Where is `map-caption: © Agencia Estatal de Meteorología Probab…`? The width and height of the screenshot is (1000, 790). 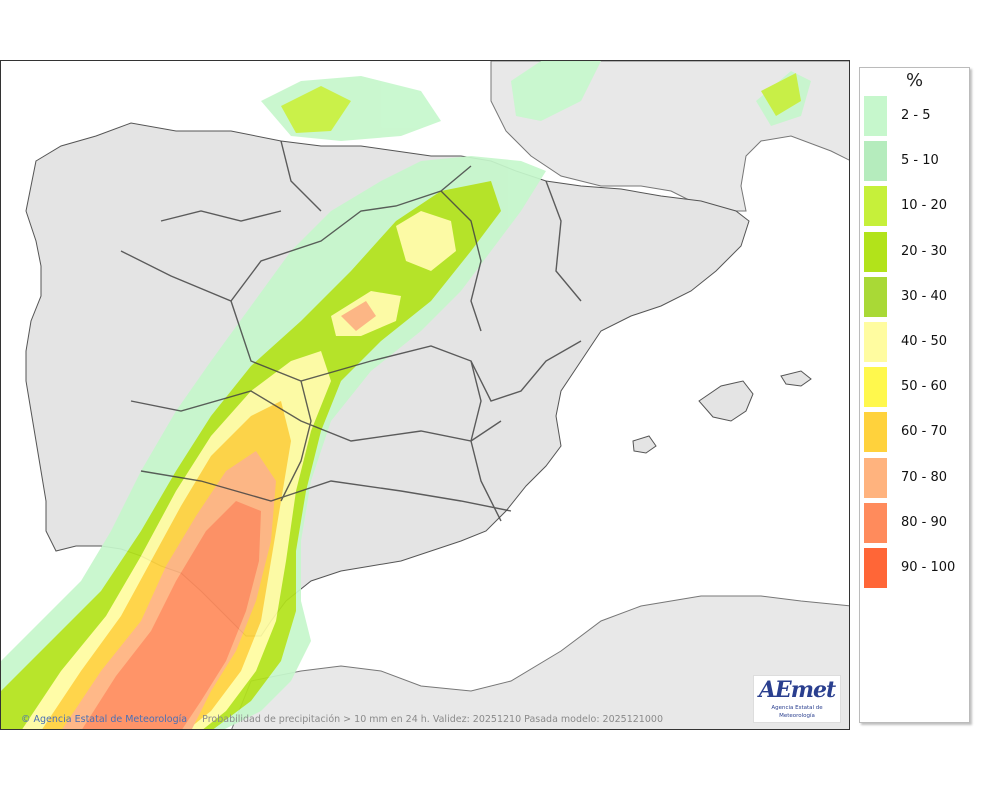 map-caption: © Agencia Estatal de Meteorología Probab… is located at coordinates (342, 719).